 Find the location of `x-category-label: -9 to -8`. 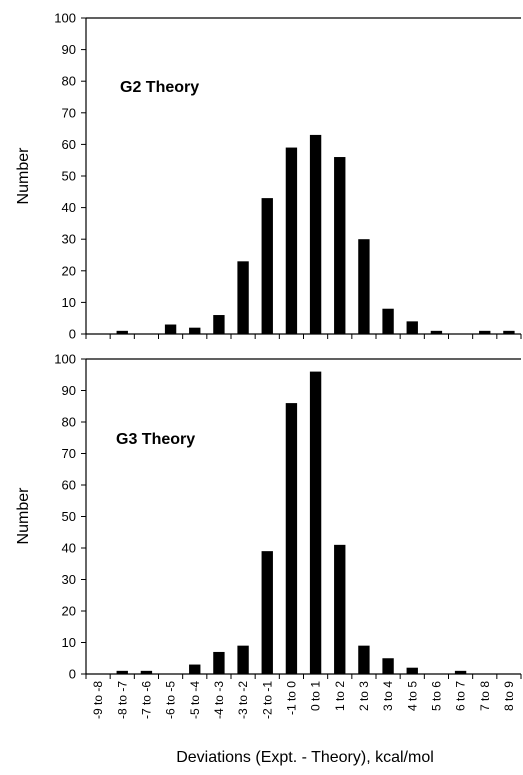

x-category-label: -9 to -8 is located at coordinates (98, 700).